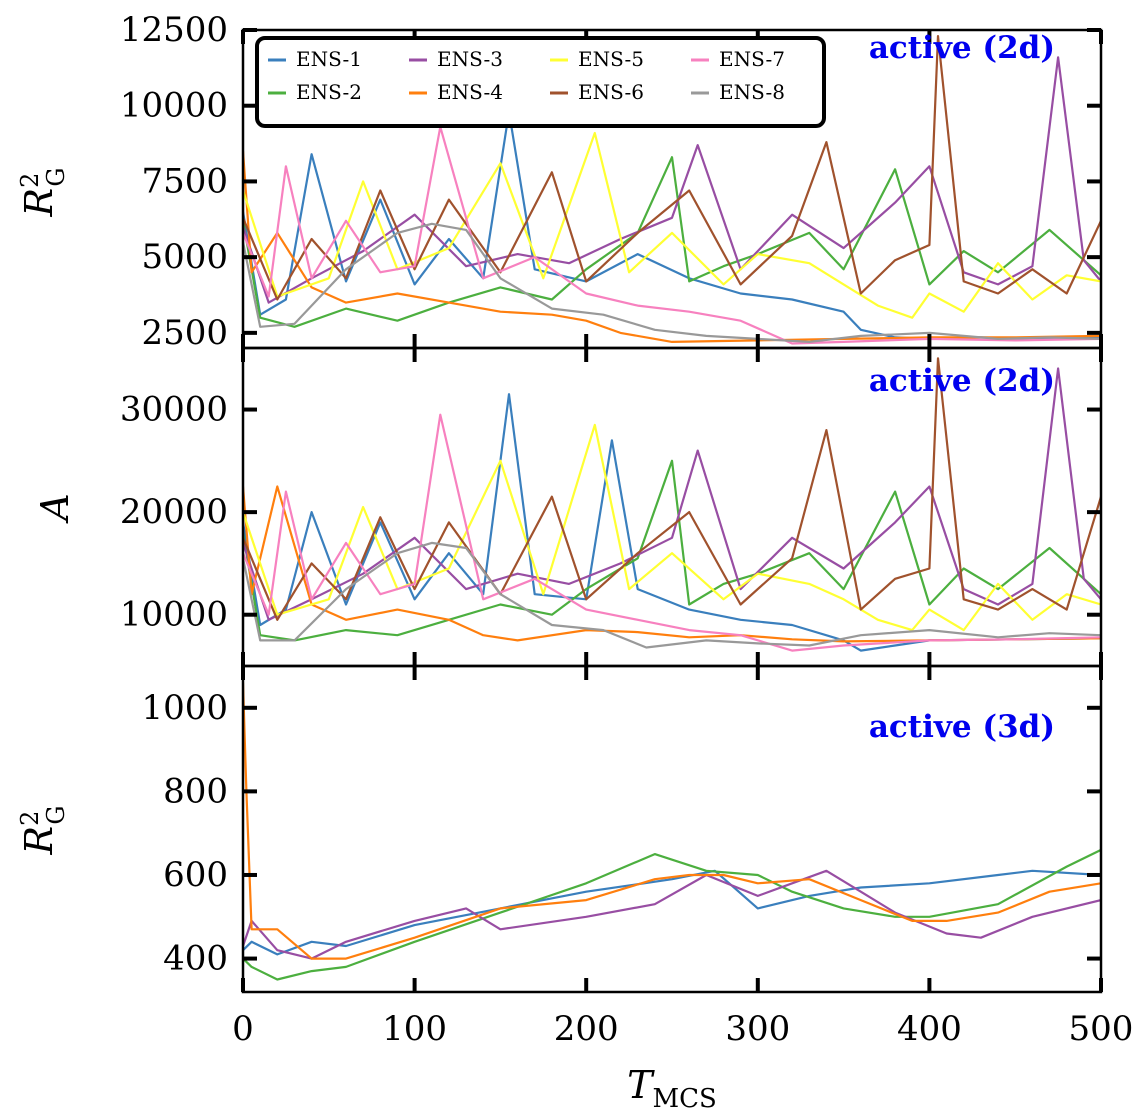 The height and width of the screenshot is (1117, 1143). I want to click on panel-bottom-ytick-label: 1000, so click(184, 708).